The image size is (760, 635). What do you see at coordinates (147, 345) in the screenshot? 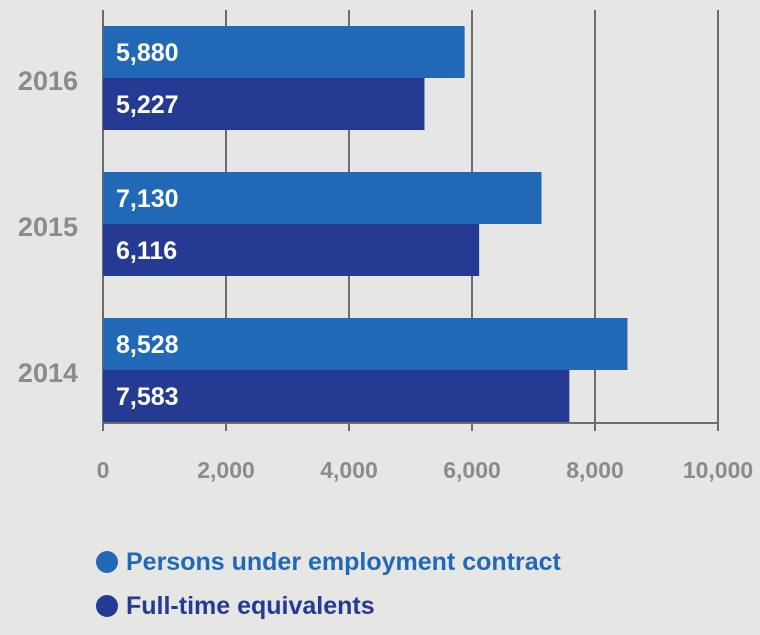
I see `bar-value-label: 8,528` at bounding box center [147, 345].